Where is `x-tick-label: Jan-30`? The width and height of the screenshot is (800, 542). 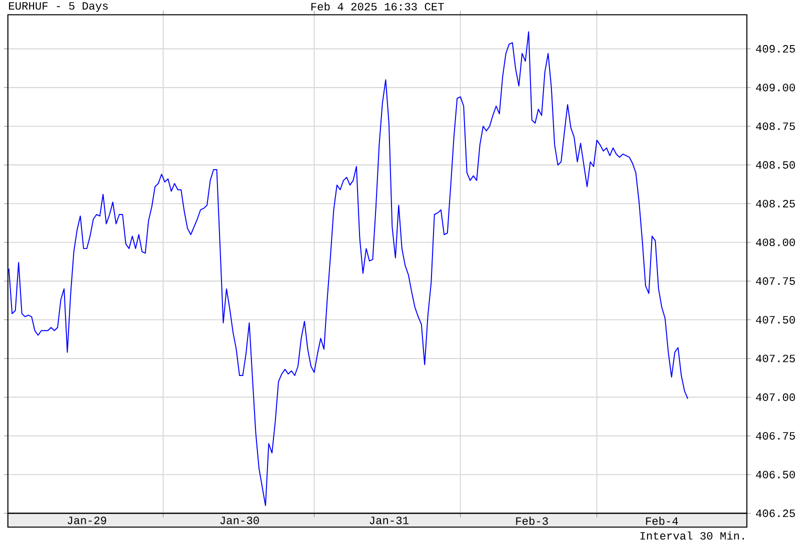 x-tick-label: Jan-30 is located at coordinates (239, 520).